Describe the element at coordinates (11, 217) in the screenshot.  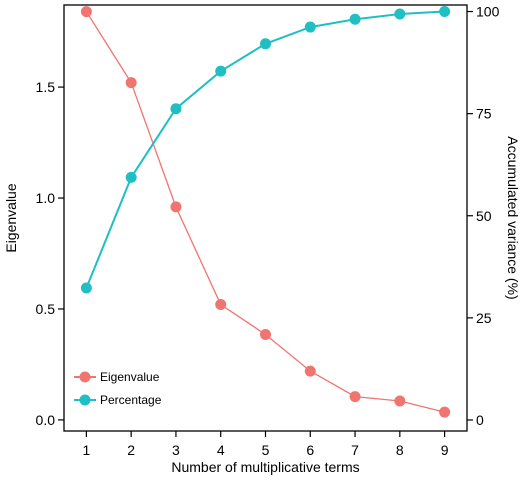
I see `y-axis-left-title: Eigenvalue` at that location.